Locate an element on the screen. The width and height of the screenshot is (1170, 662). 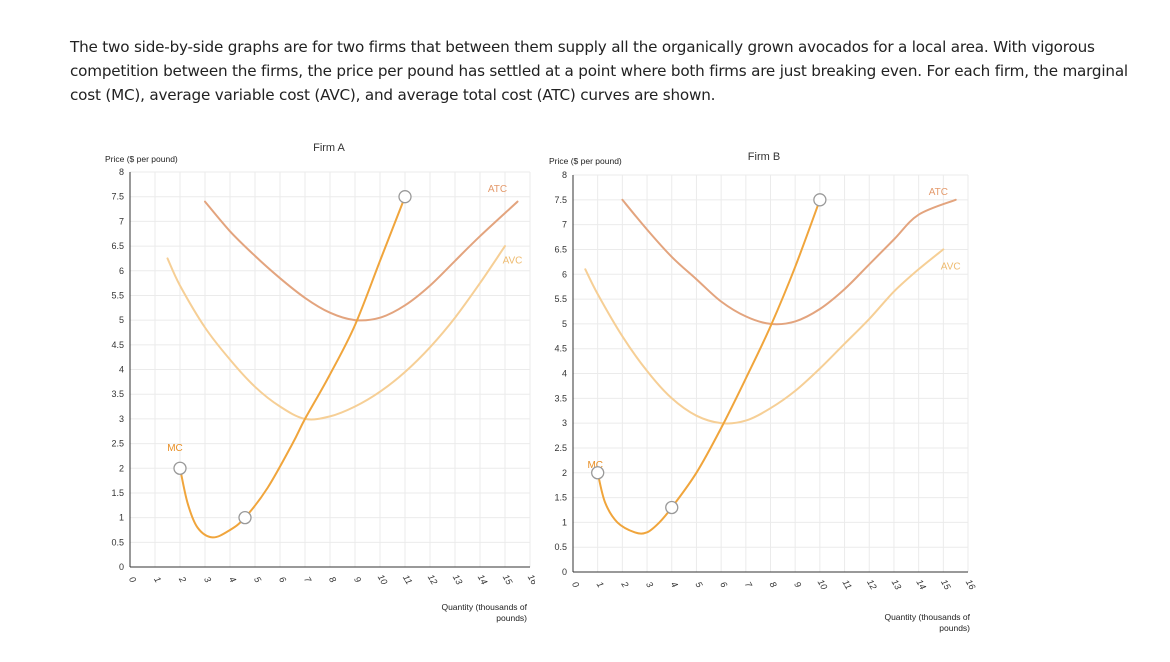
mc-curve is located at coordinates (292, 367).